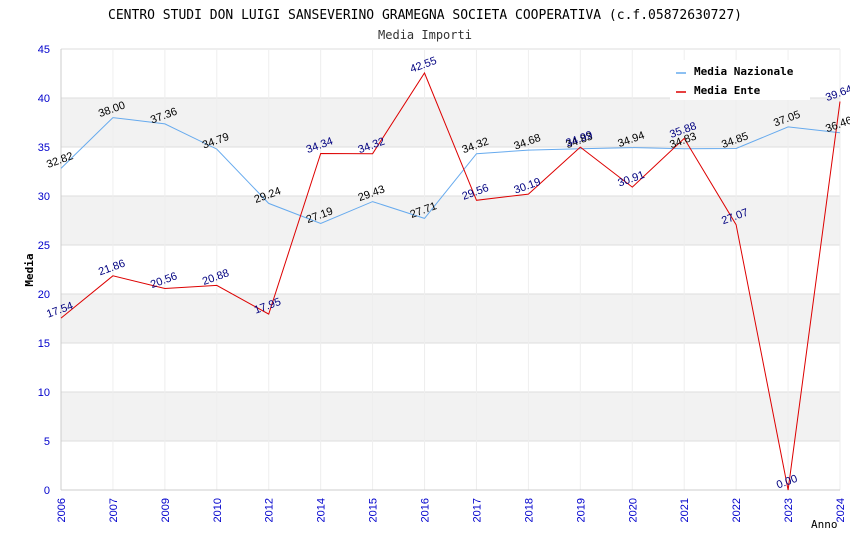 The image size is (850, 550). Describe the element at coordinates (166, 510) in the screenshot. I see `x-tick-label: 2009` at that location.